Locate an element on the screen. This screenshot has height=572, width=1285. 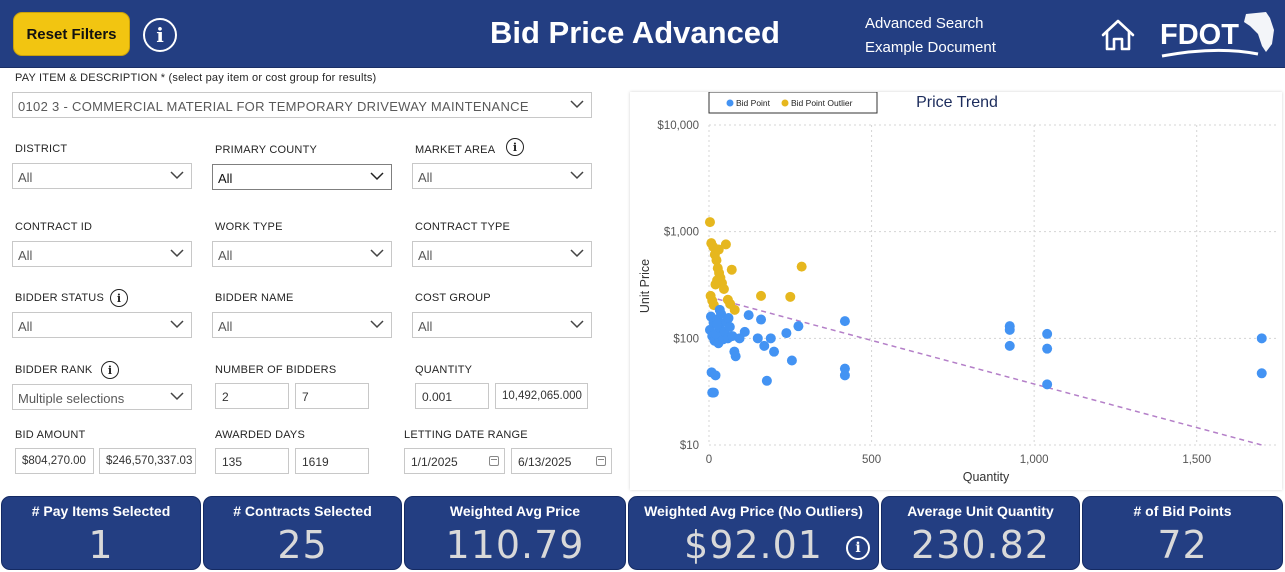
letting-end-value: 6/13/2025 is located at coordinates (545, 462).